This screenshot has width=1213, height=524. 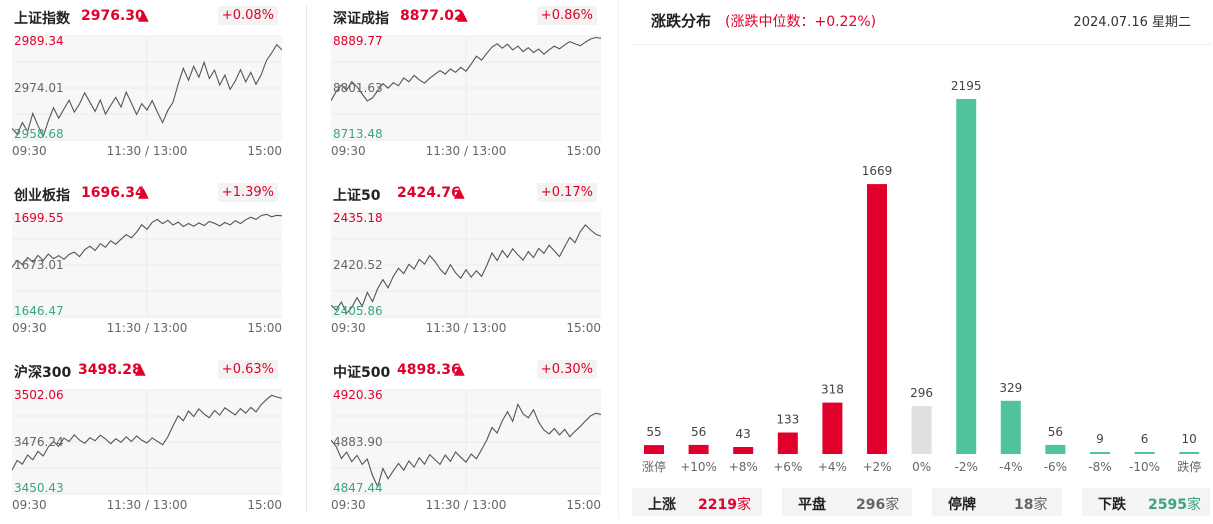 What do you see at coordinates (876, 467) in the screenshot?
I see `category-label: +2%` at bounding box center [876, 467].